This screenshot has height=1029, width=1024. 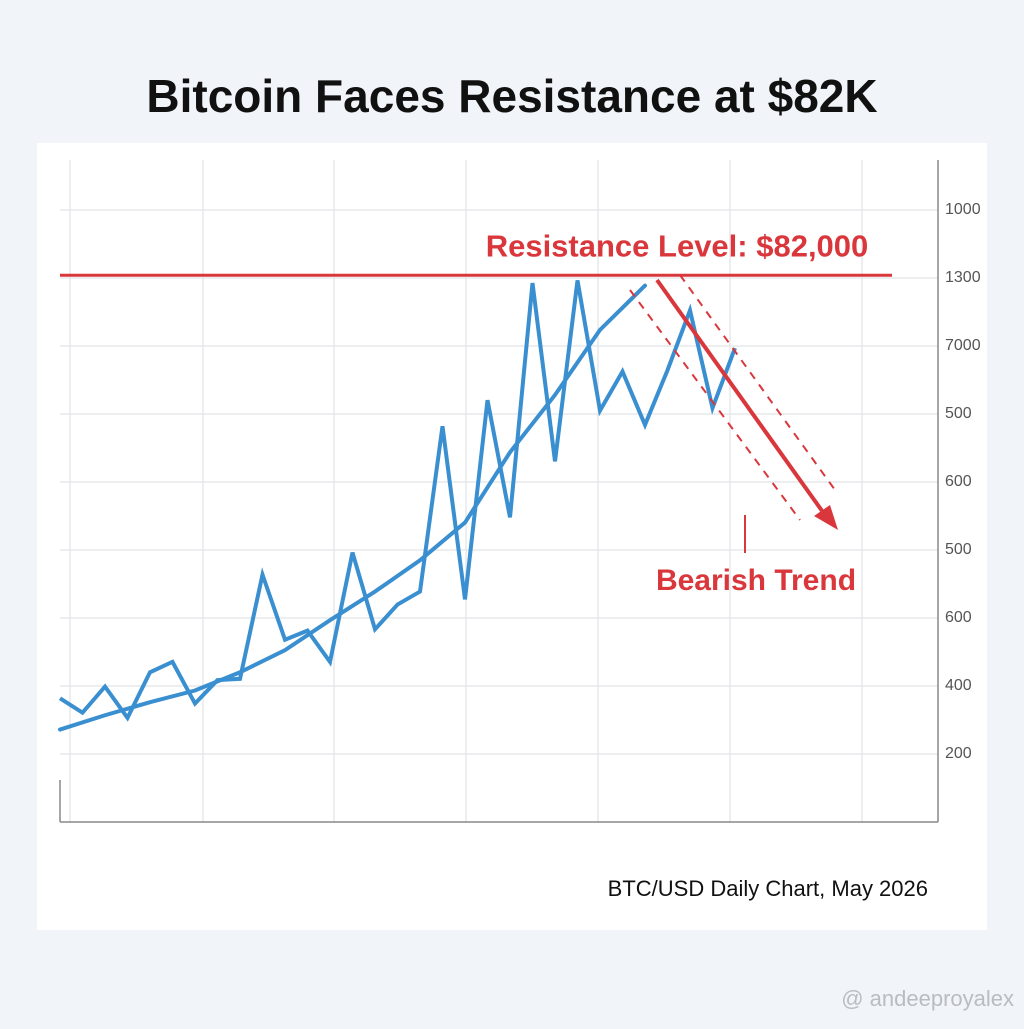 I want to click on arrow-head, so click(x=826, y=517).